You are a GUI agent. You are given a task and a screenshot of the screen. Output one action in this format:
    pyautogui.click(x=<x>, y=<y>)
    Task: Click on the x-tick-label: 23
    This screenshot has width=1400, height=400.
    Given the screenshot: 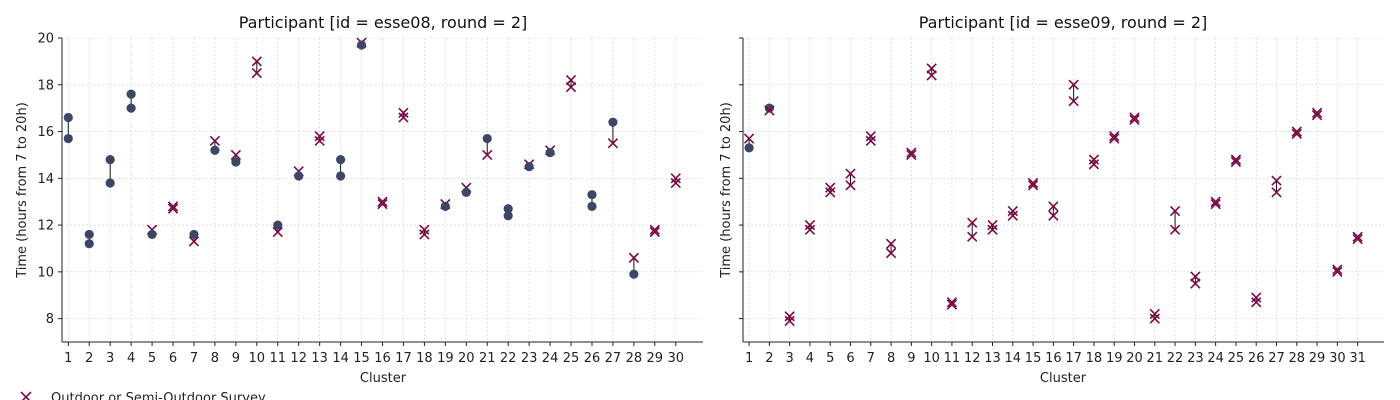 What is the action you would take?
    pyautogui.click(x=1195, y=358)
    